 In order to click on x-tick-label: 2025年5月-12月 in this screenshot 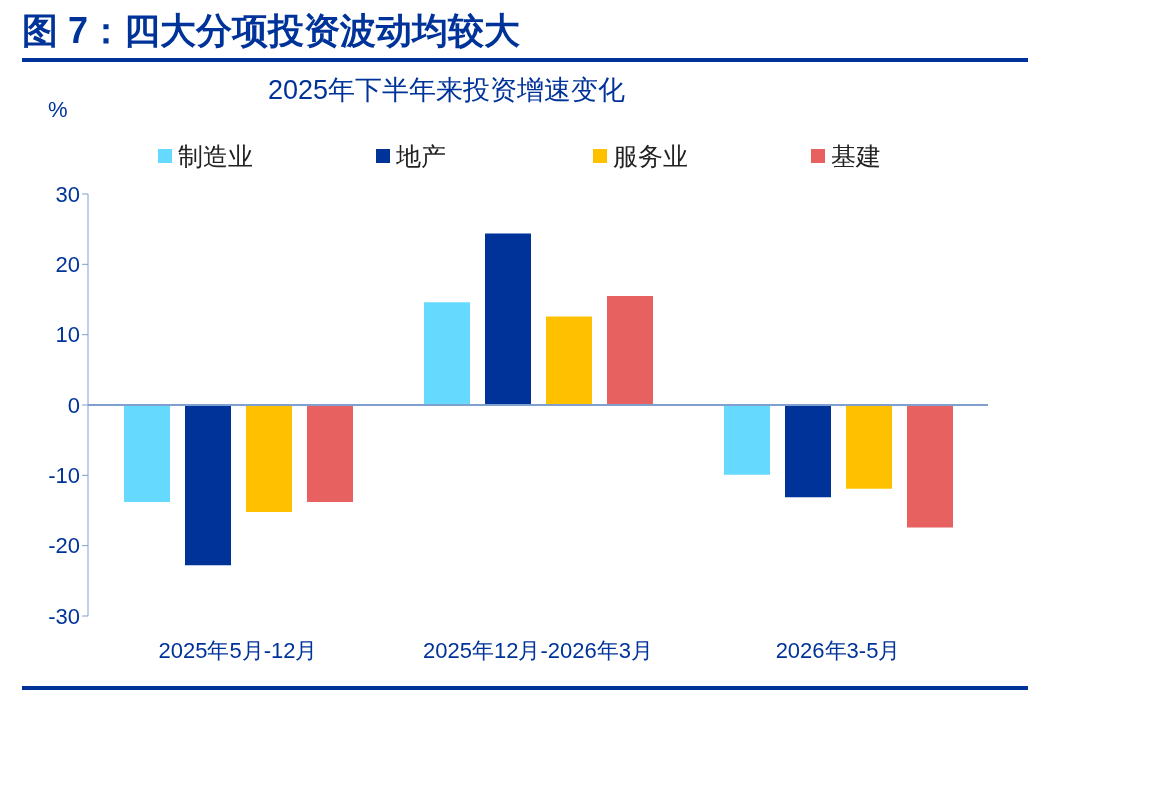, I will do `click(238, 650)`.